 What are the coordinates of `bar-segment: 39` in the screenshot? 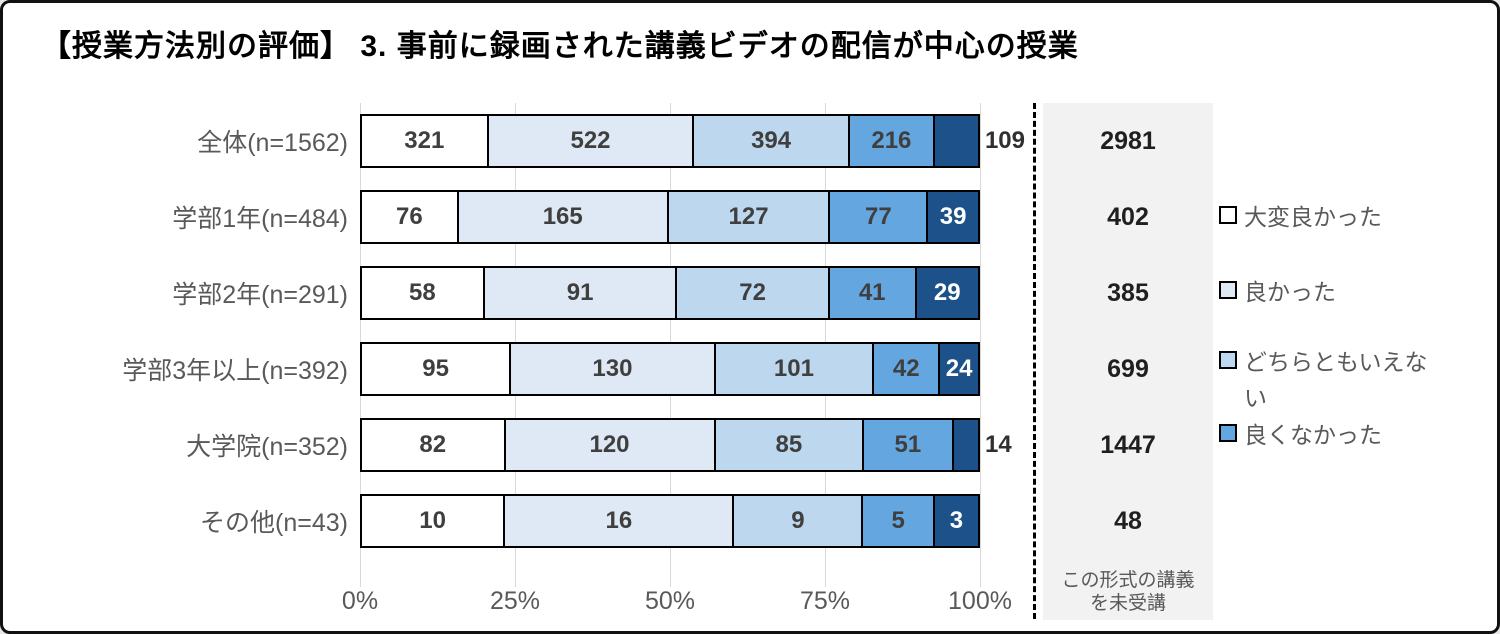 It's located at (953, 217).